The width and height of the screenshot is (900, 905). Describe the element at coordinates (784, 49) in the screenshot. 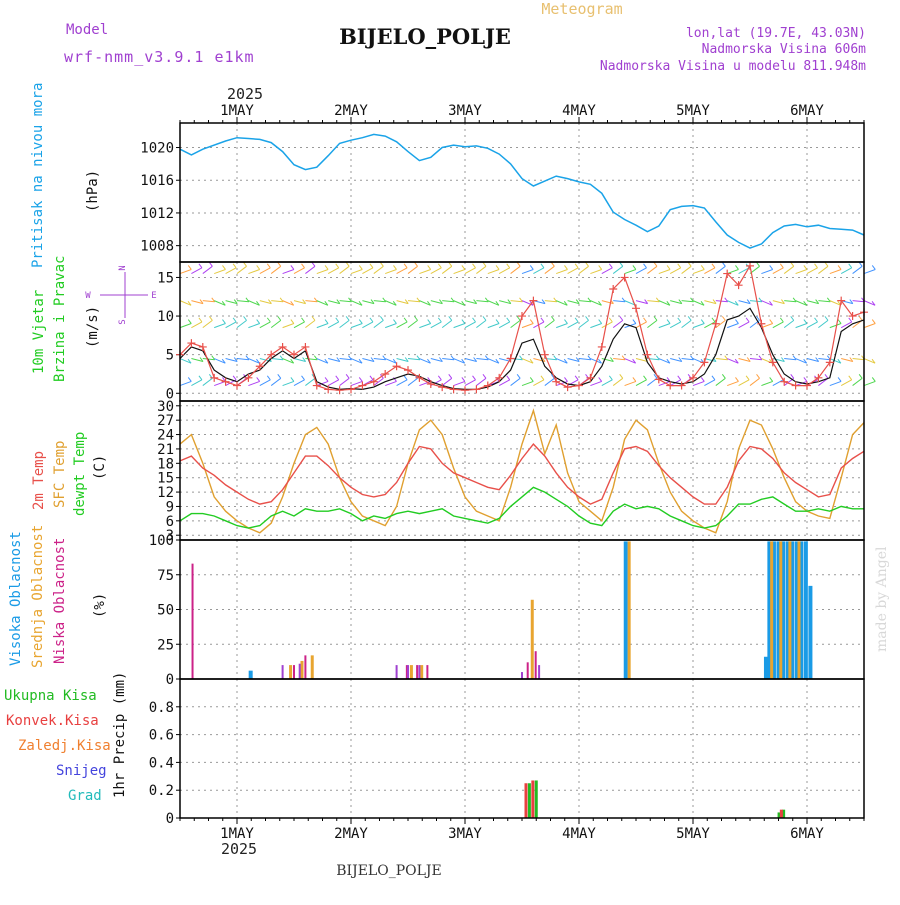

I see `altitude-label: Nadmorska Visina 606m` at that location.